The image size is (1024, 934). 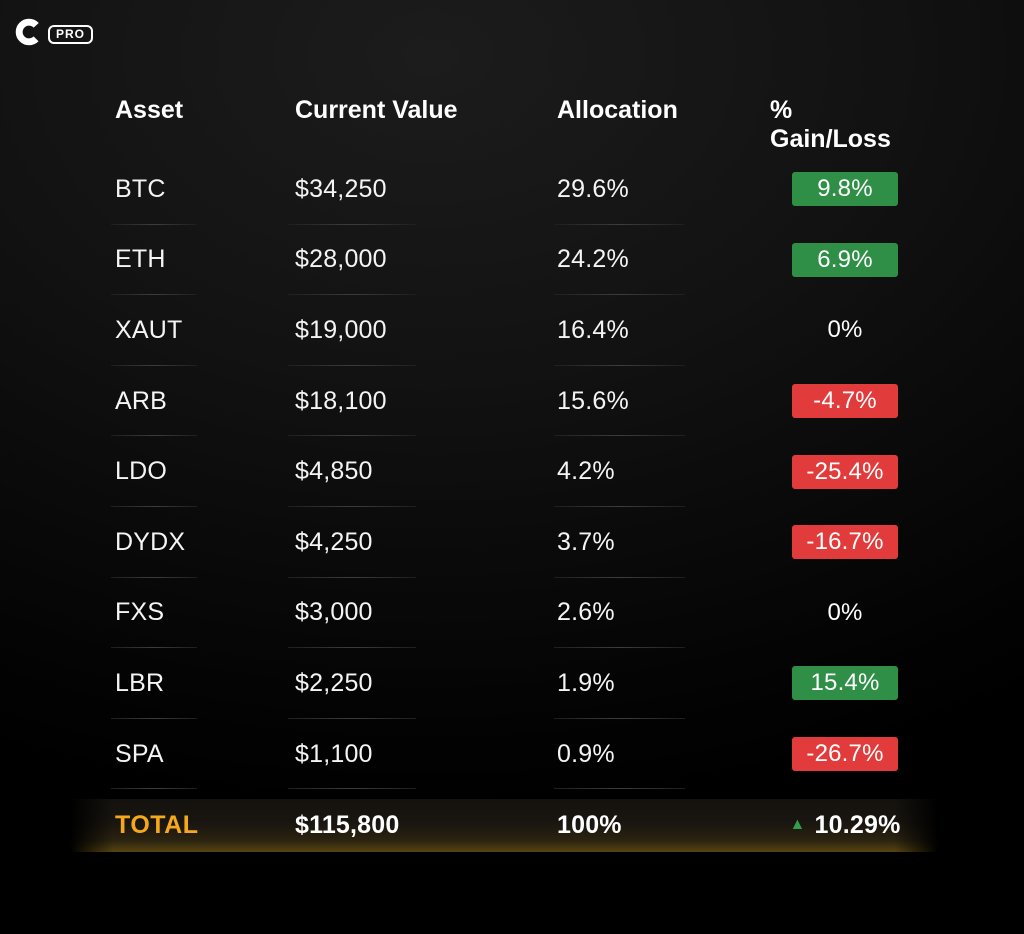 I want to click on header-gain-loss: % Gain/Loss, so click(x=830, y=124).